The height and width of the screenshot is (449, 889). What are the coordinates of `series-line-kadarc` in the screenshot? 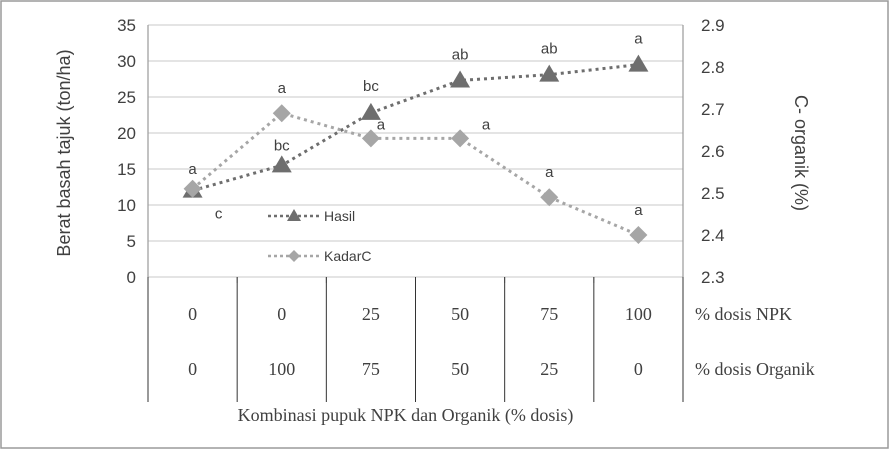 It's located at (415, 174).